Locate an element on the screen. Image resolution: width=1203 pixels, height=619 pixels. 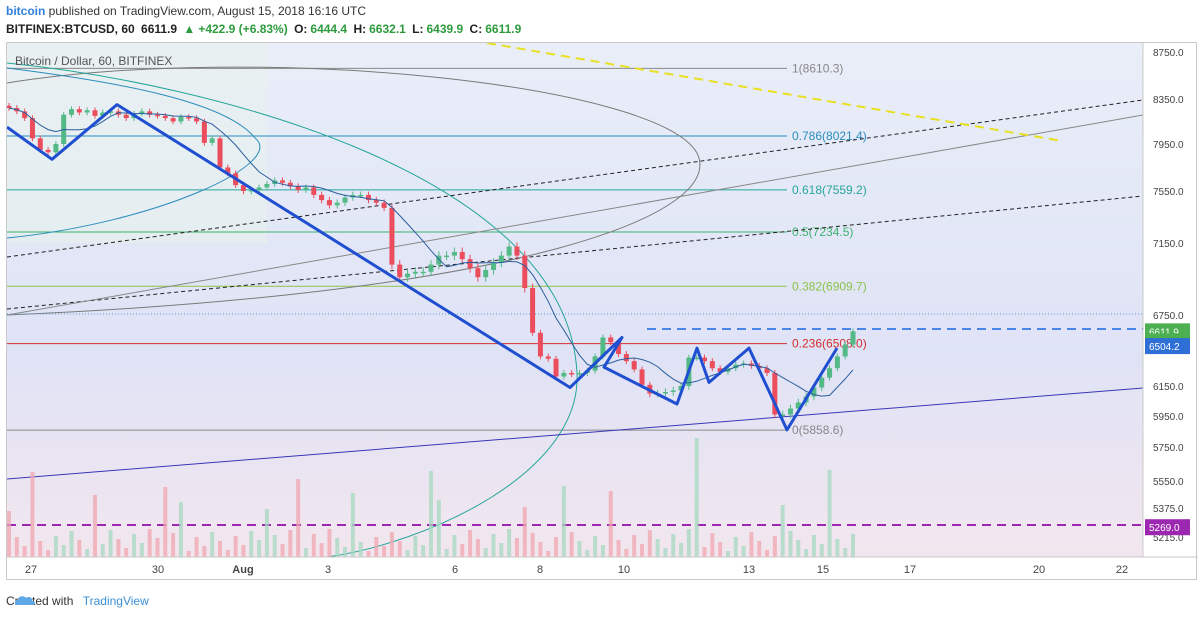
price-change: +422.9 (+6.83%) is located at coordinates (243, 29).